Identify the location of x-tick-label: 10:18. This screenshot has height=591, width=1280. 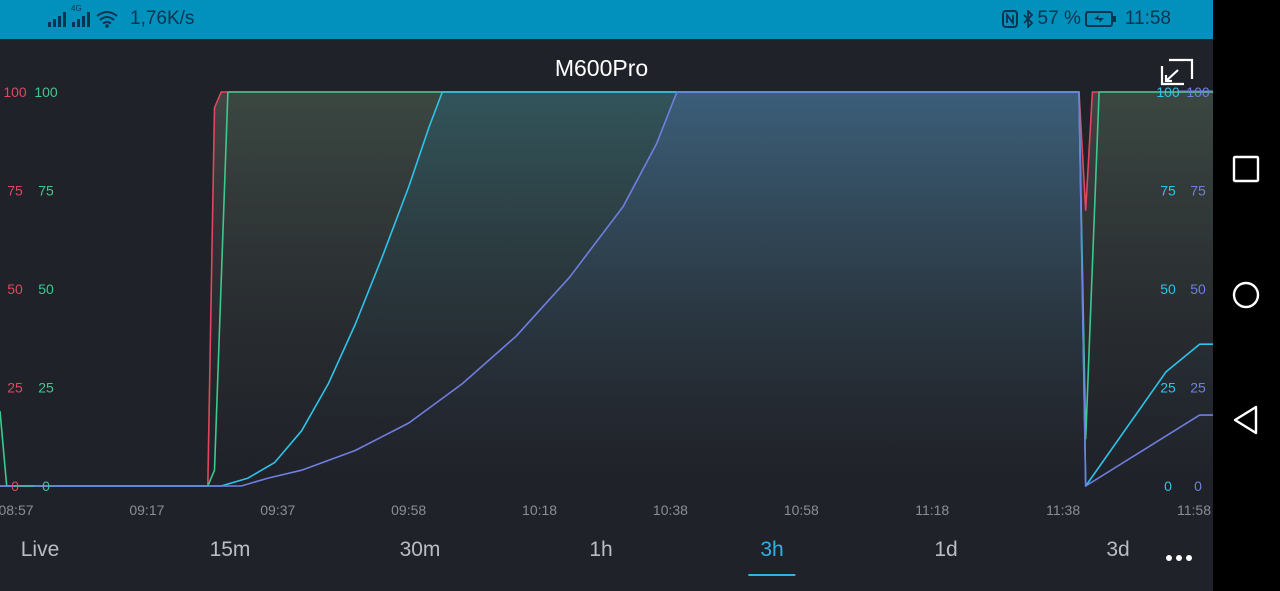
(539, 510).